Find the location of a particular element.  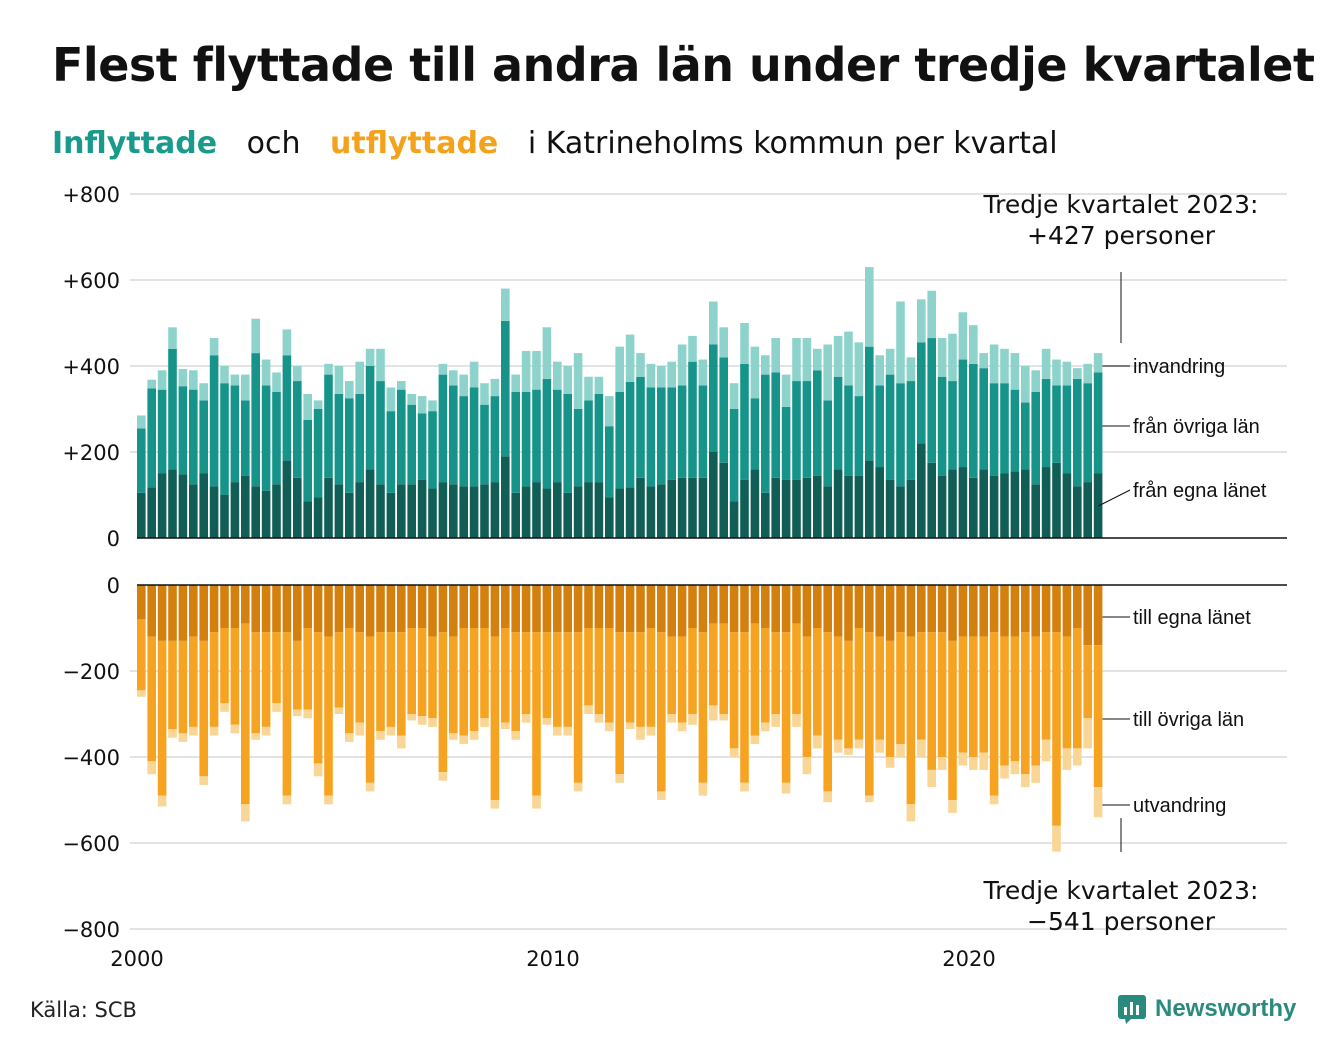

segment-label-out: till övriga län is located at coordinates (1188, 720).